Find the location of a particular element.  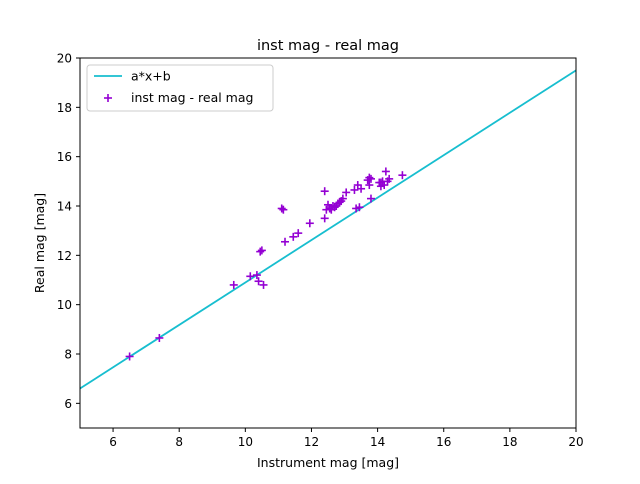

legend-plus-marker is located at coordinates (108, 98).